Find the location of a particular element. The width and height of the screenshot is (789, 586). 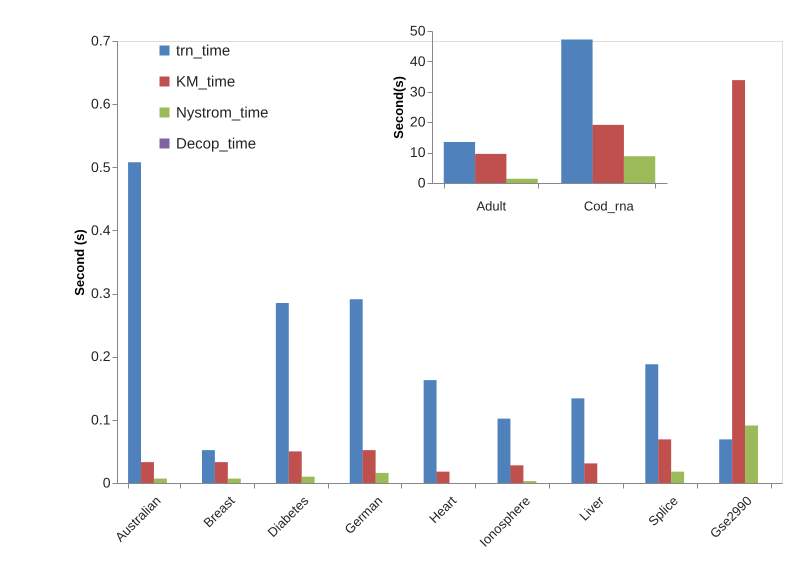

y-tick-label: 30 is located at coordinates (418, 91).